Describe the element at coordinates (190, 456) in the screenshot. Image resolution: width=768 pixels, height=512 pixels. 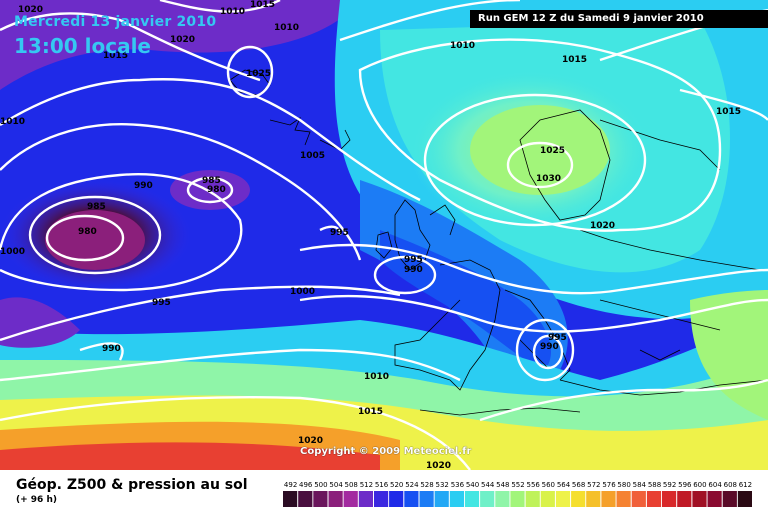
I see `field-red-south` at that location.